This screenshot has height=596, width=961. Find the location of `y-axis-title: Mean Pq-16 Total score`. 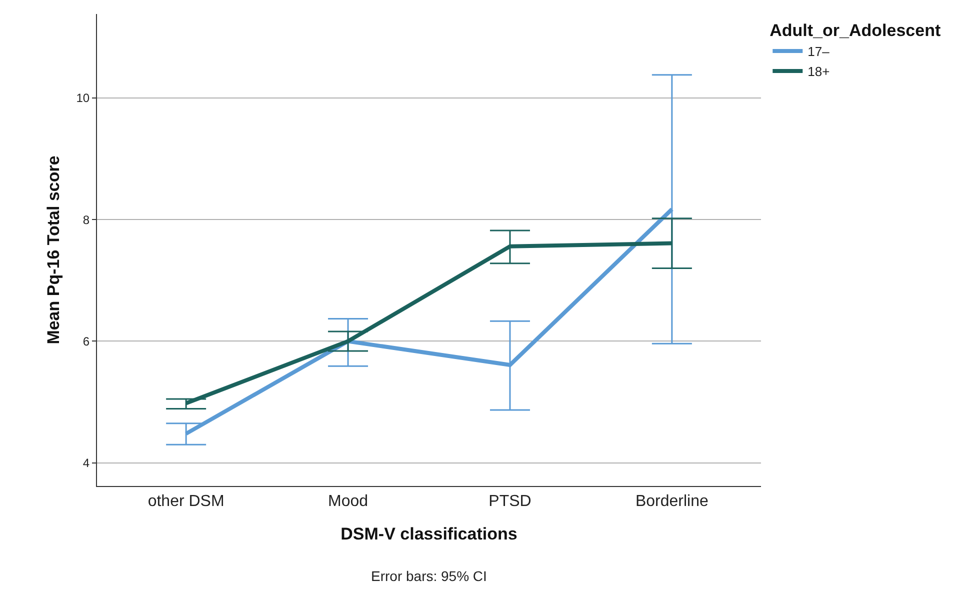

y-axis-title: Mean Pq-16 Total score is located at coordinates (53, 250).